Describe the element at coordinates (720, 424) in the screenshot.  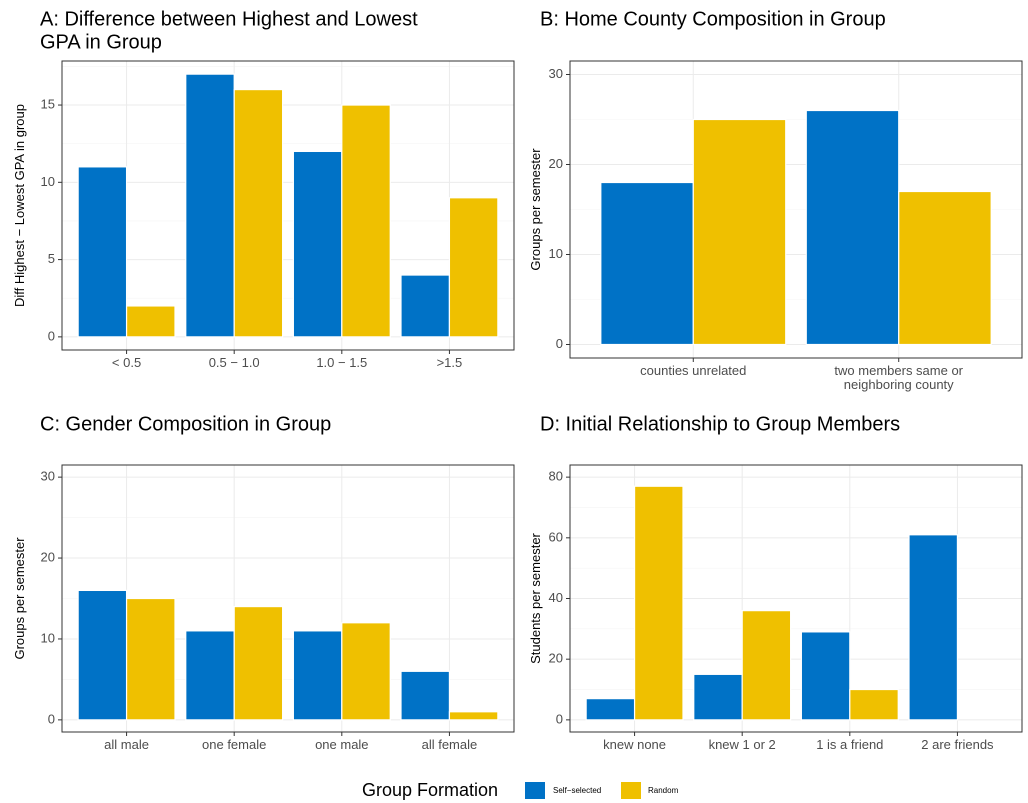
I see `panel-d-title: D: Initial Relationship to Group Members` at that location.